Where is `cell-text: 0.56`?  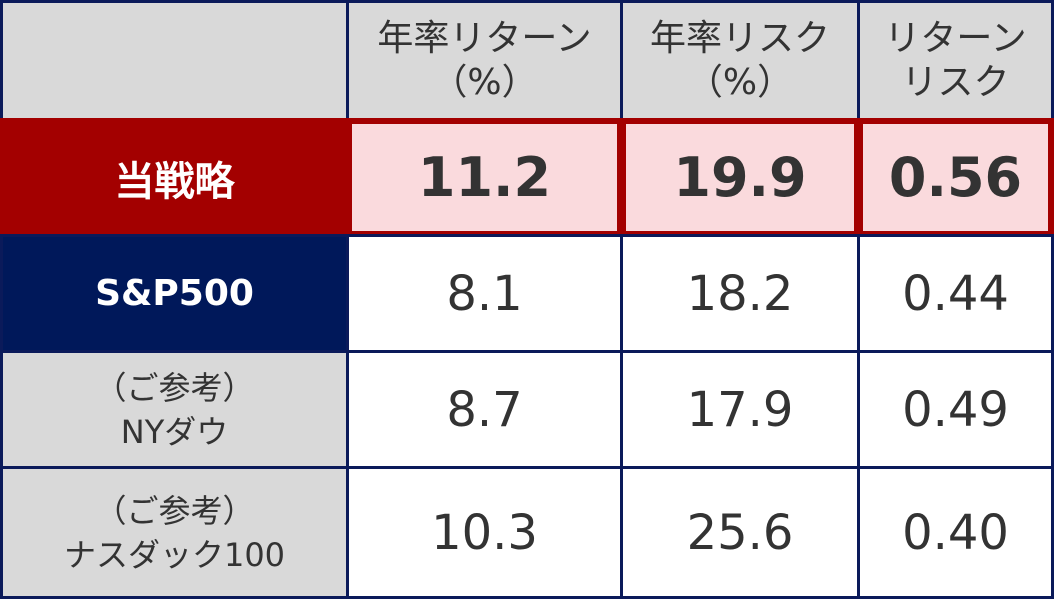
cell-text: 0.56 is located at coordinates (955, 177).